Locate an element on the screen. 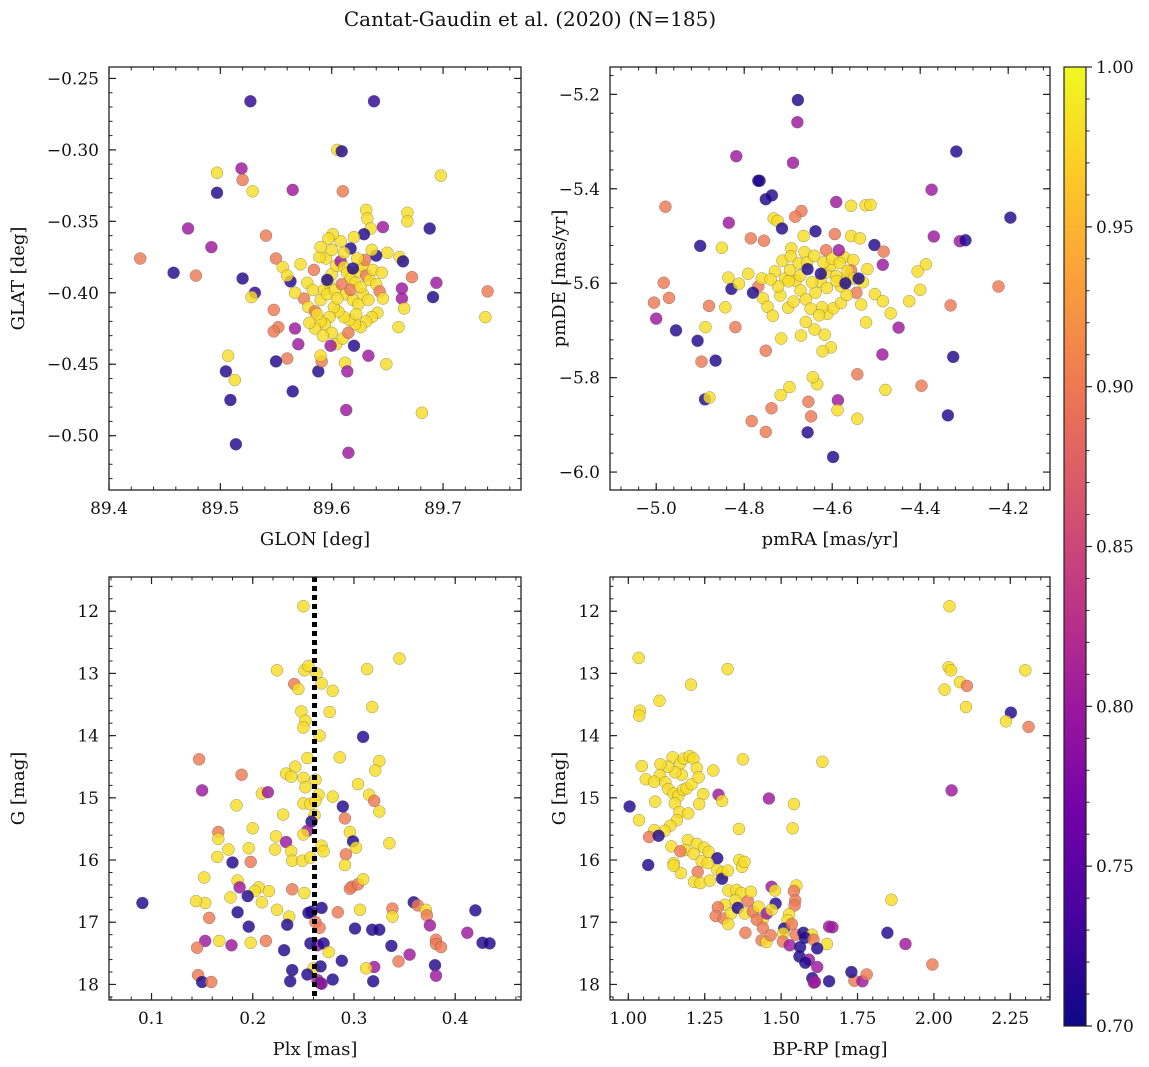 The image size is (1149, 1067). x-tick-label: 89.5 is located at coordinates (220, 509).